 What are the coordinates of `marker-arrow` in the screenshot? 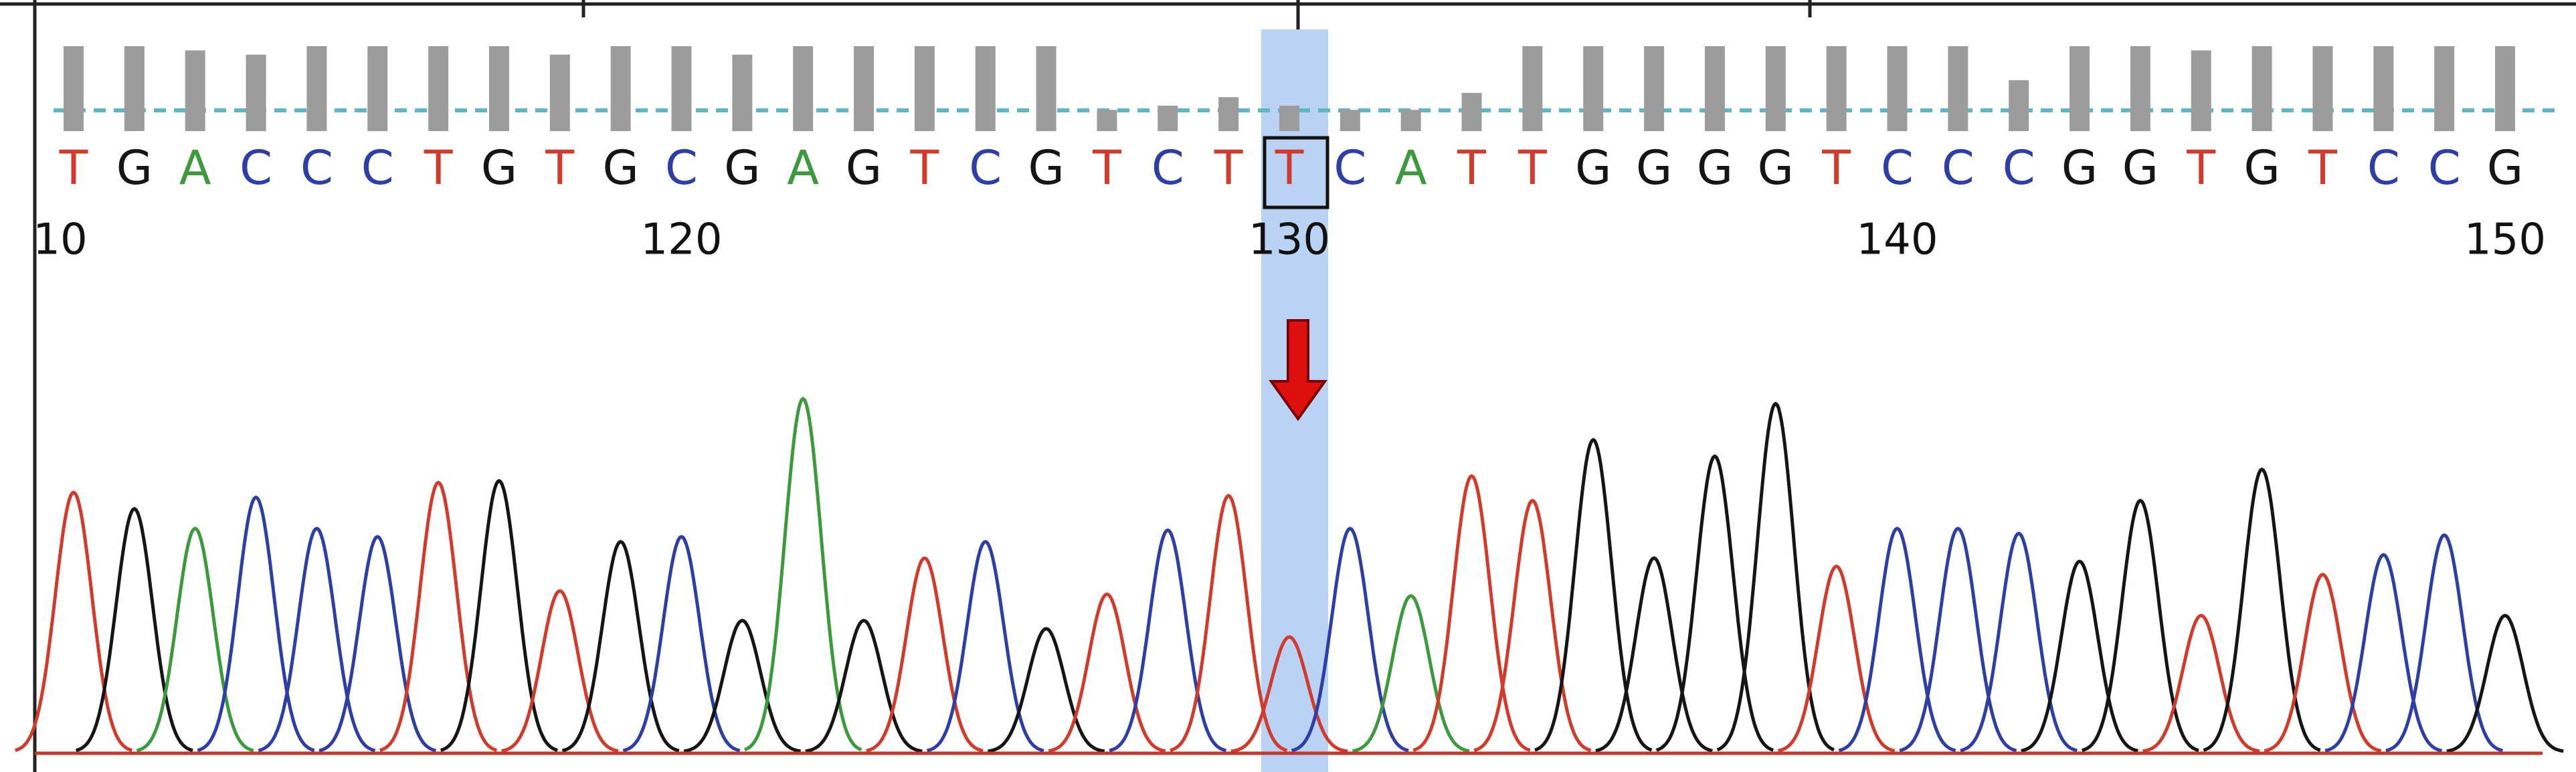 It's located at (1298, 370).